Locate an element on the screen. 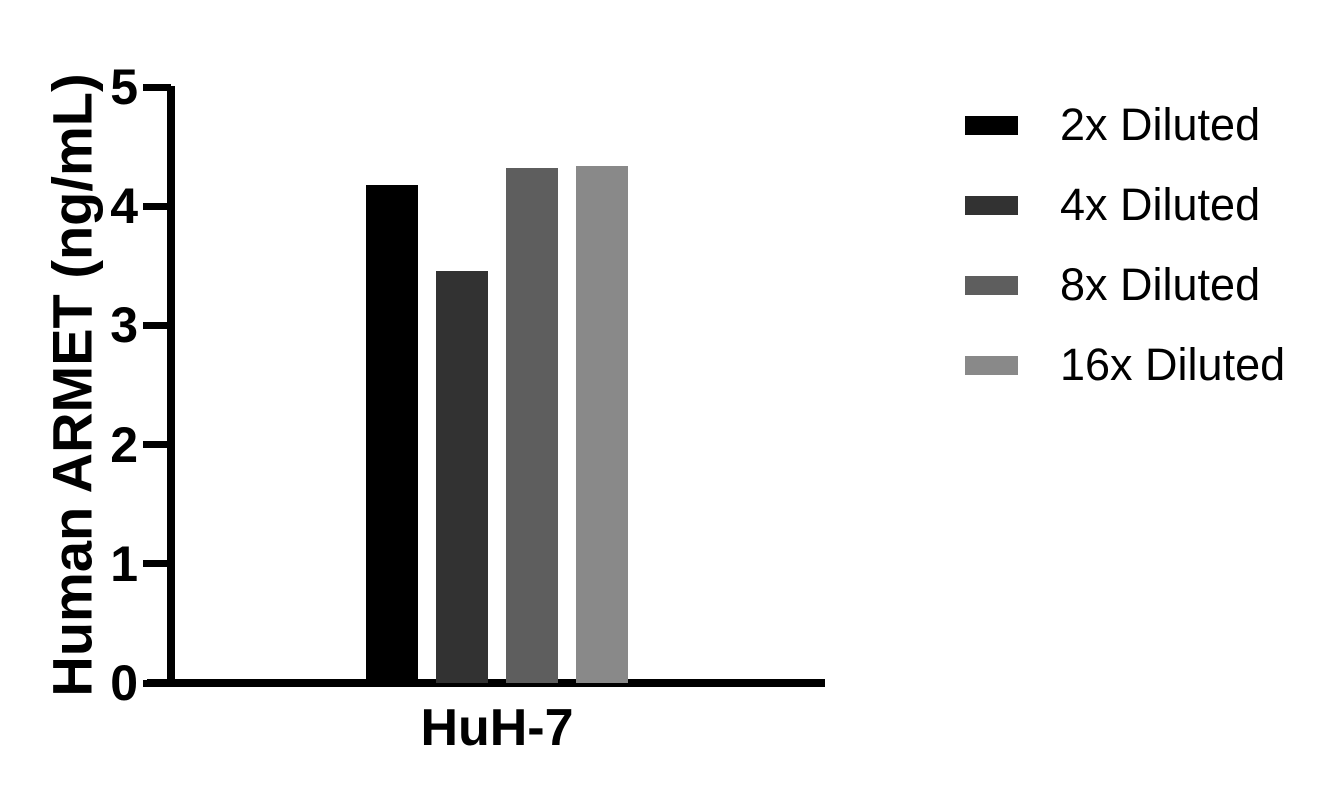 This screenshot has height=804, width=1341. legend-item: 8x Diluted is located at coordinates (1112, 285).